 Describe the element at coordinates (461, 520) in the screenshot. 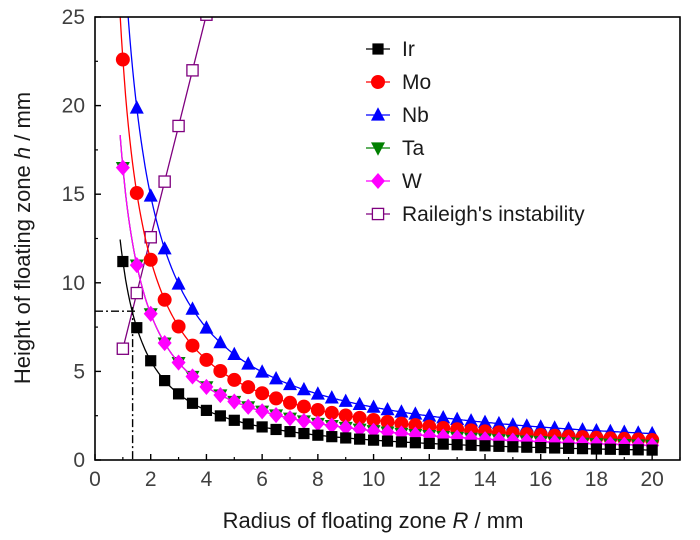

I see `x-axis-title-var: R` at that location.